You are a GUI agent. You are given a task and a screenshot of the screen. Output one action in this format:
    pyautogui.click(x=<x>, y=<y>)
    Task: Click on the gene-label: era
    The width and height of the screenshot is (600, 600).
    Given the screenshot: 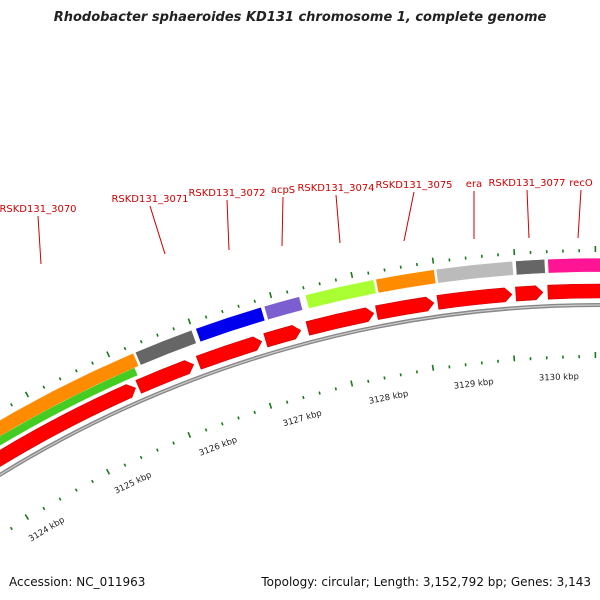 What is the action you would take?
    pyautogui.click(x=474, y=184)
    